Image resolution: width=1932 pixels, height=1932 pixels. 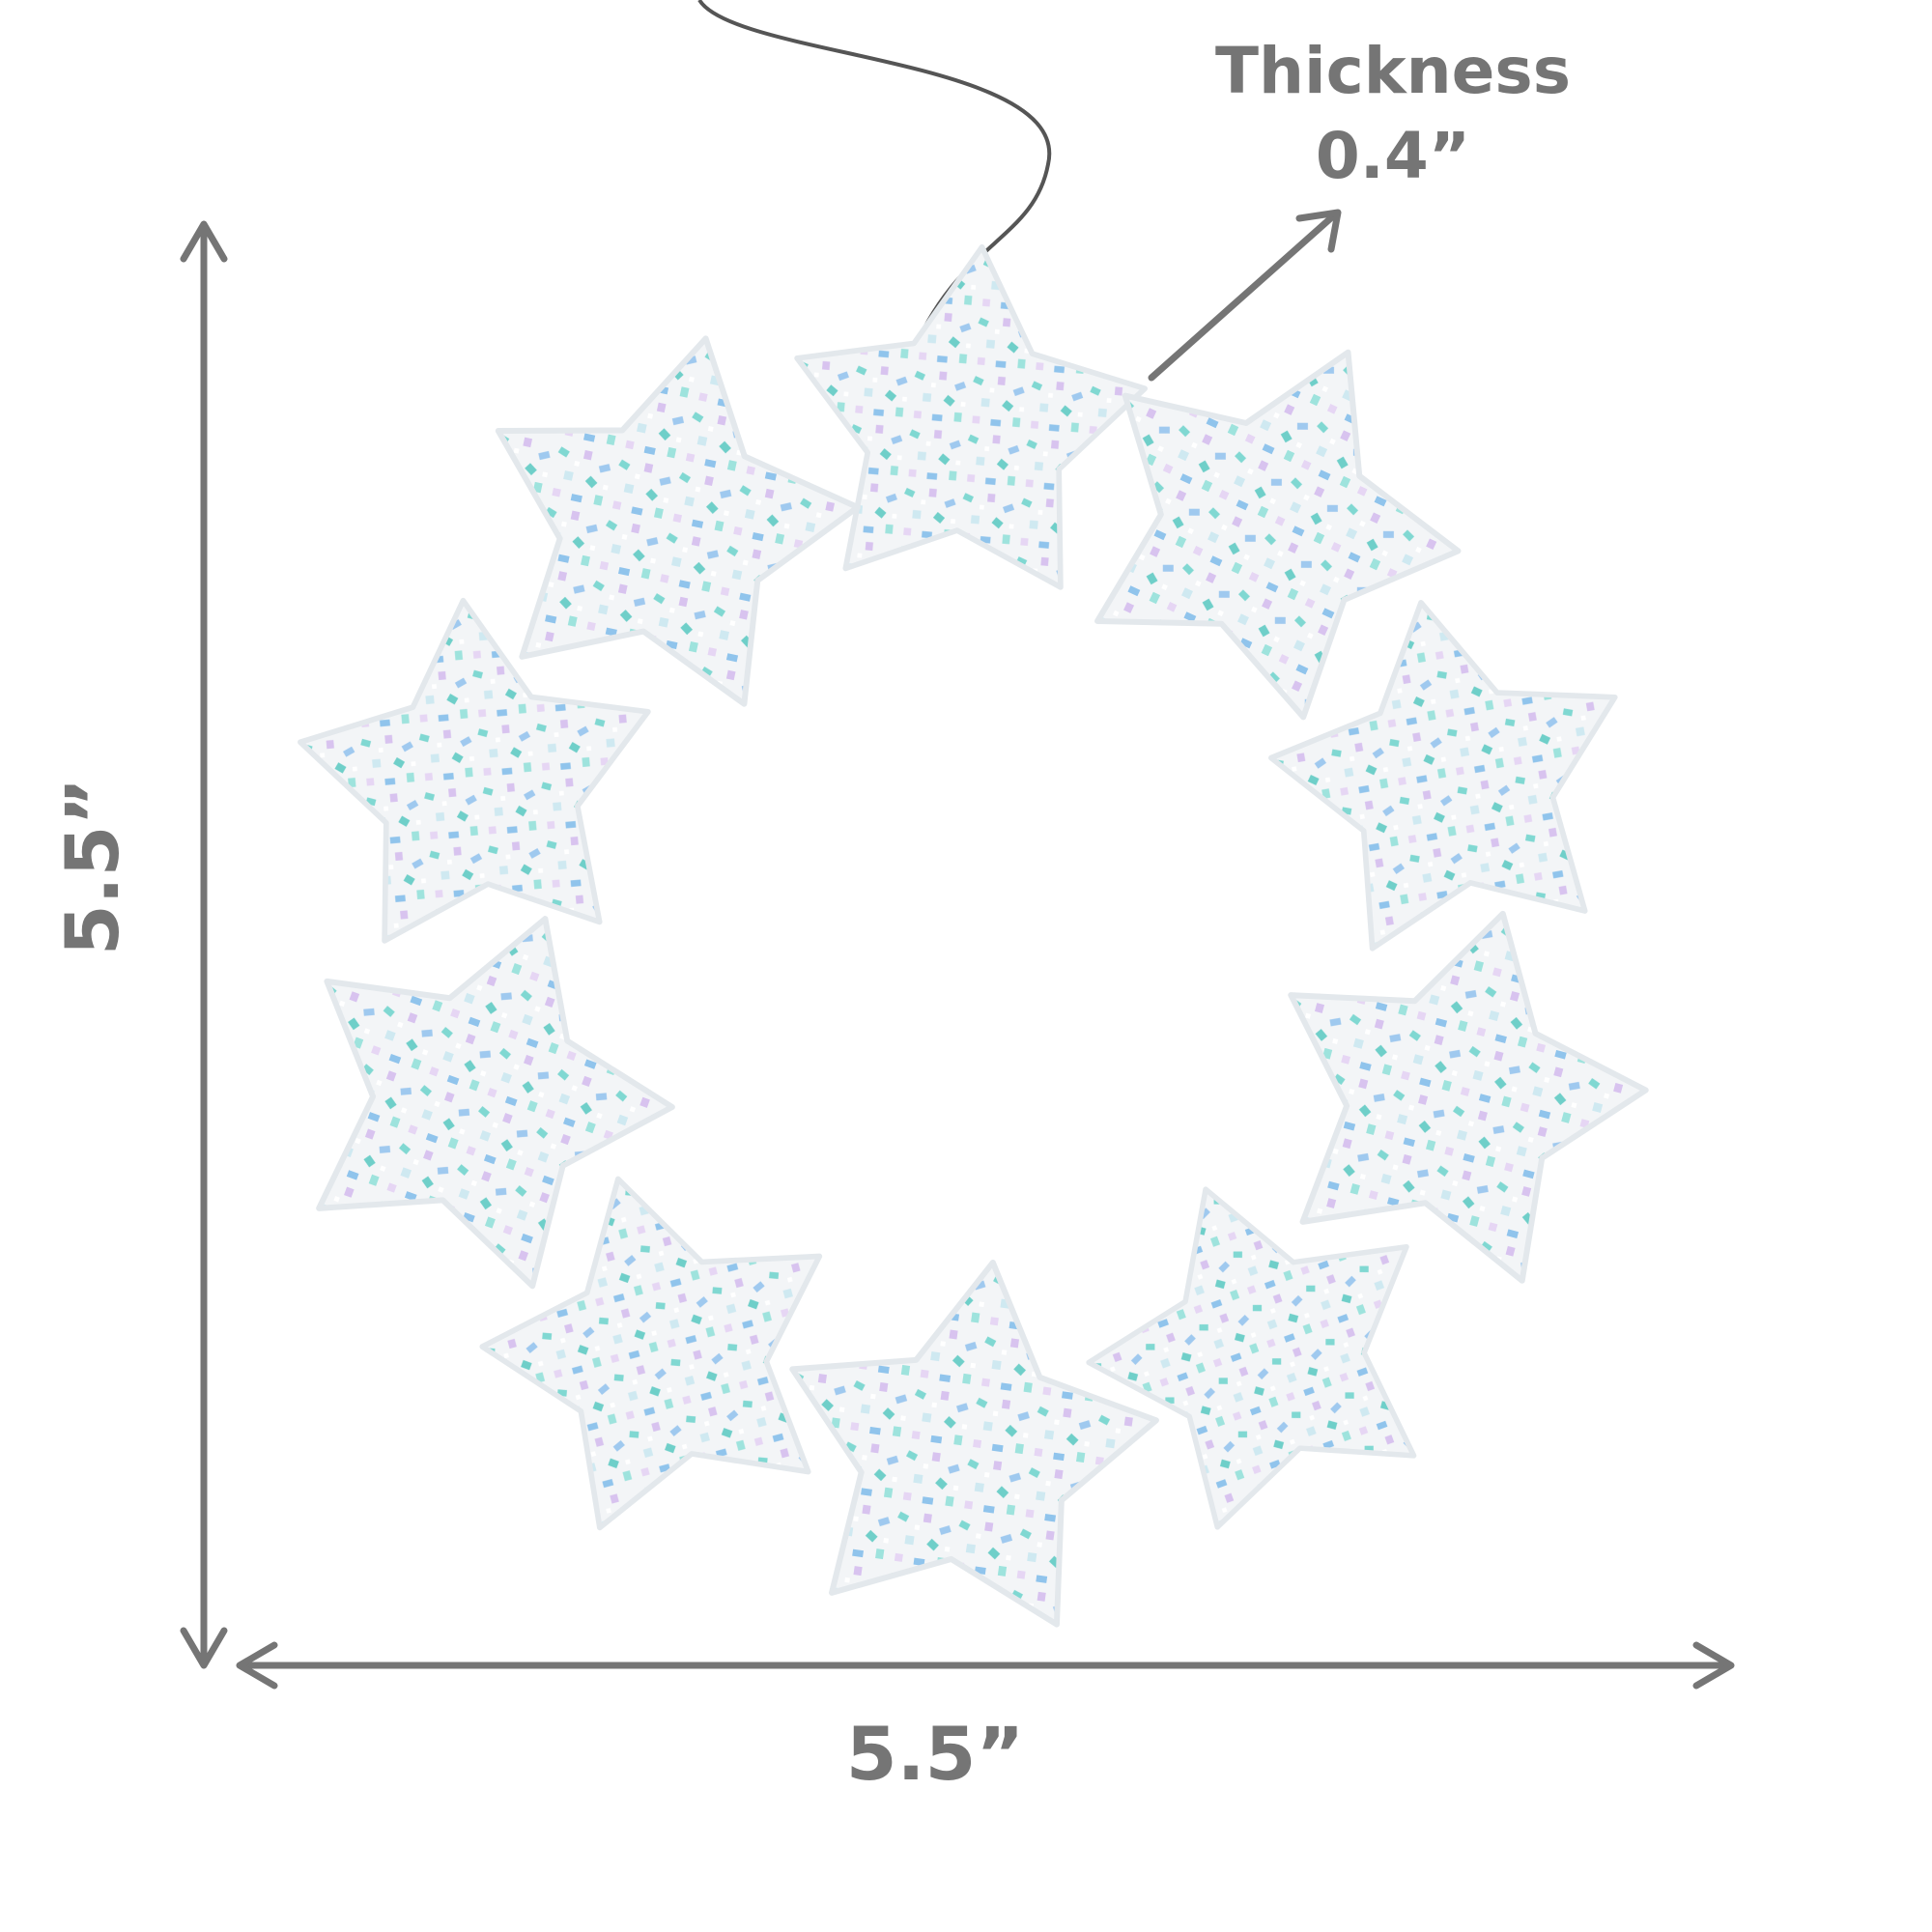 What do you see at coordinates (935, 1754) in the screenshot?
I see `width-label: 5.5”` at bounding box center [935, 1754].